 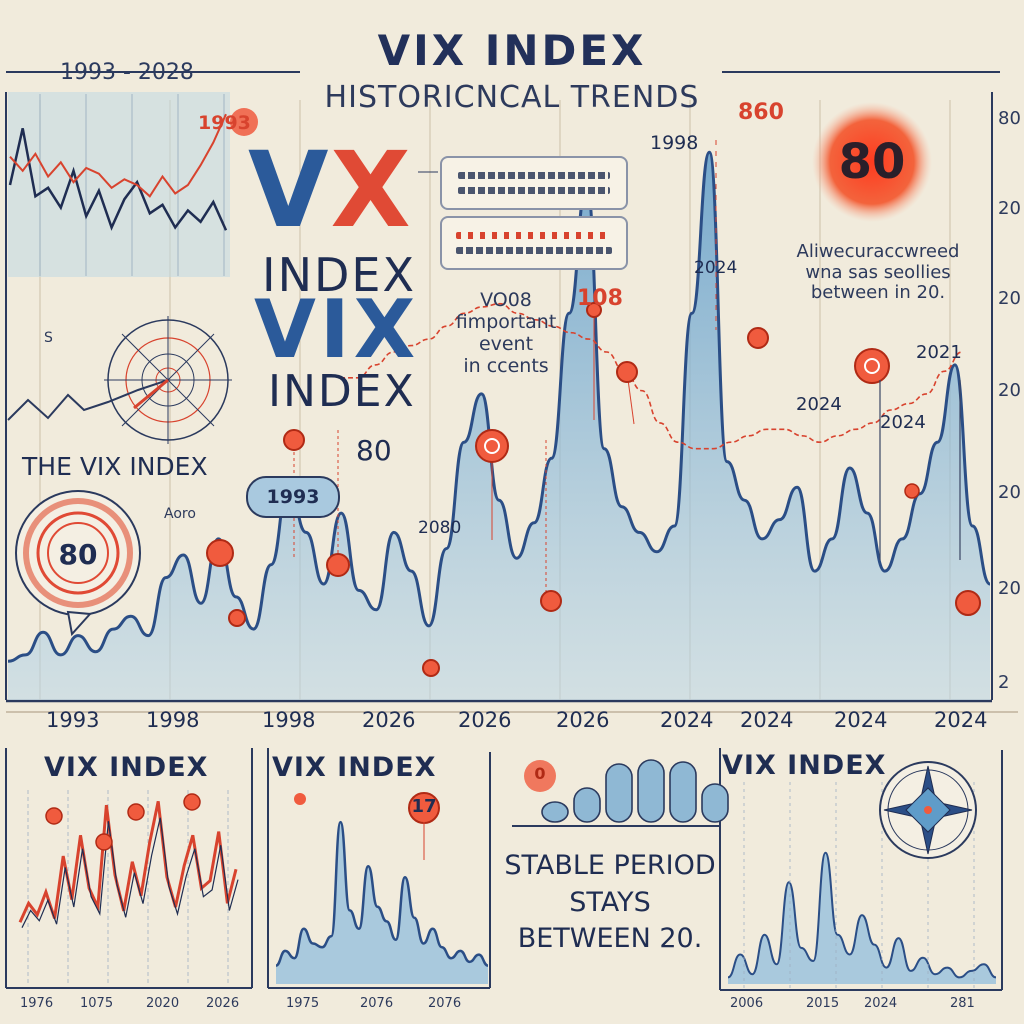 I want to click on right-note-line: wna sas seollies, so click(x=878, y=272).